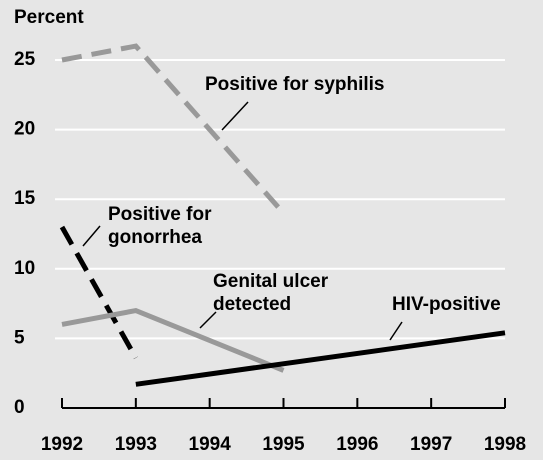 This screenshot has height=460, width=543. I want to click on y-tick-label: 20, so click(24, 129).